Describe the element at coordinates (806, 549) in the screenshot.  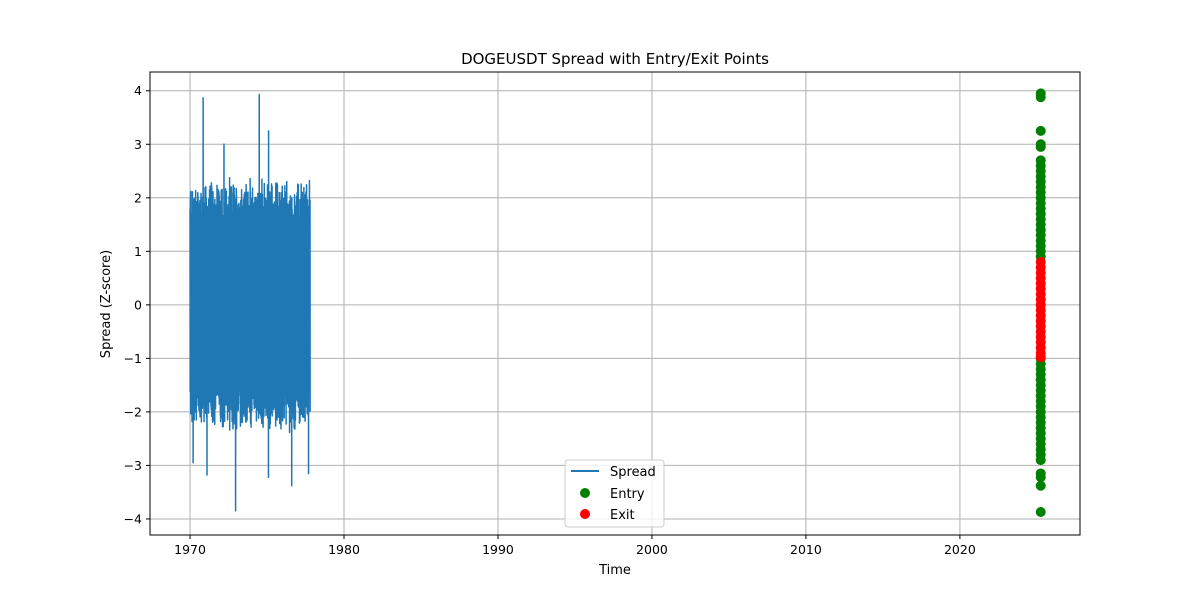
I see `x-tick-label: 2010` at that location.